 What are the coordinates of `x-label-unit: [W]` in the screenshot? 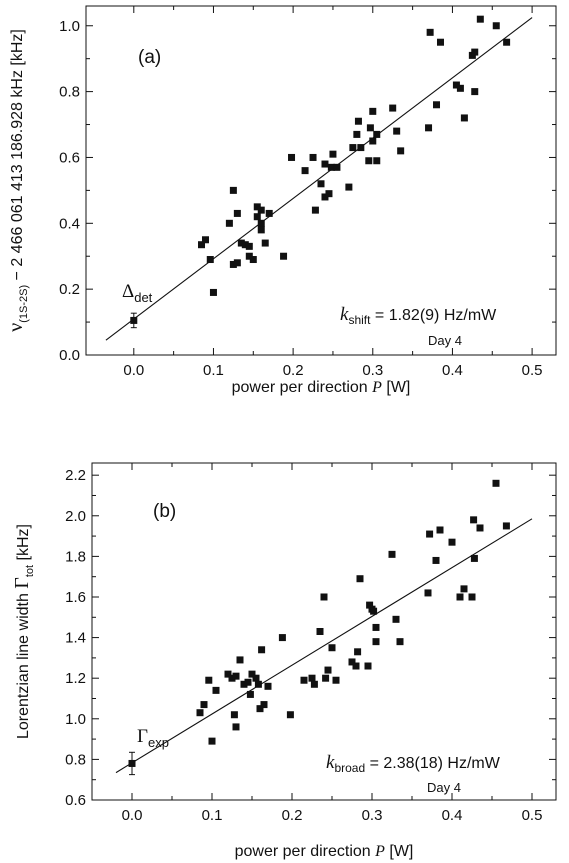 It's located at (399, 851).